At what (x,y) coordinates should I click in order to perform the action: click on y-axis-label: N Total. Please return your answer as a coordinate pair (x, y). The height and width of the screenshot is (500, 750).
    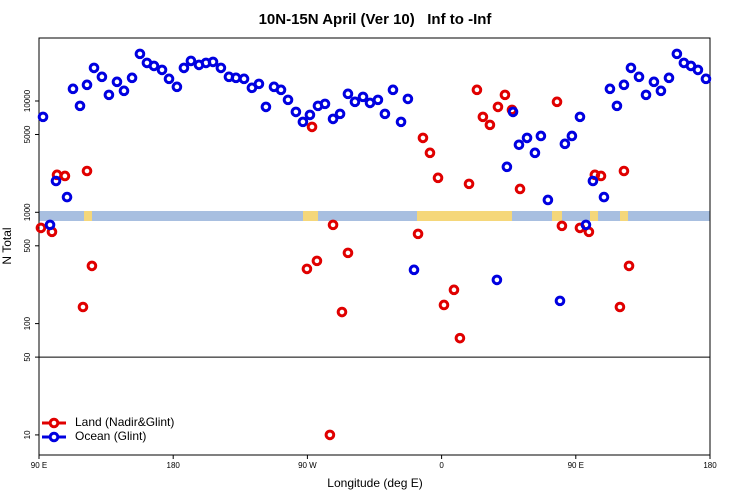
    Looking at the image, I should click on (7, 245).